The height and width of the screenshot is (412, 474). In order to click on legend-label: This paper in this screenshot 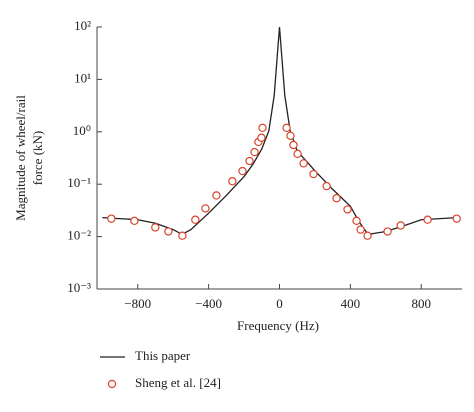, I will do `click(163, 355)`.